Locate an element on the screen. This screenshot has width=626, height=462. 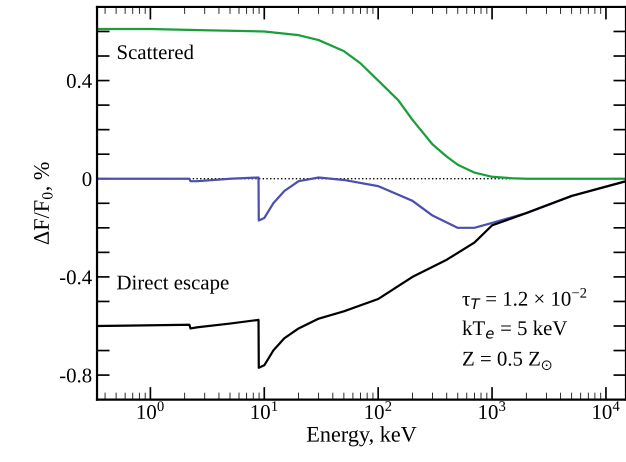
x-tick-label: 10$^{2}$ is located at coordinates (379, 410).